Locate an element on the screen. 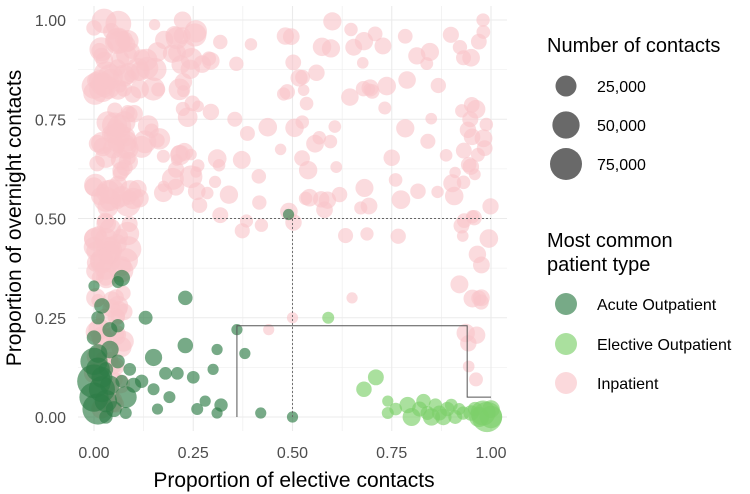  y-tick-label: 0.50 is located at coordinates (50, 220).